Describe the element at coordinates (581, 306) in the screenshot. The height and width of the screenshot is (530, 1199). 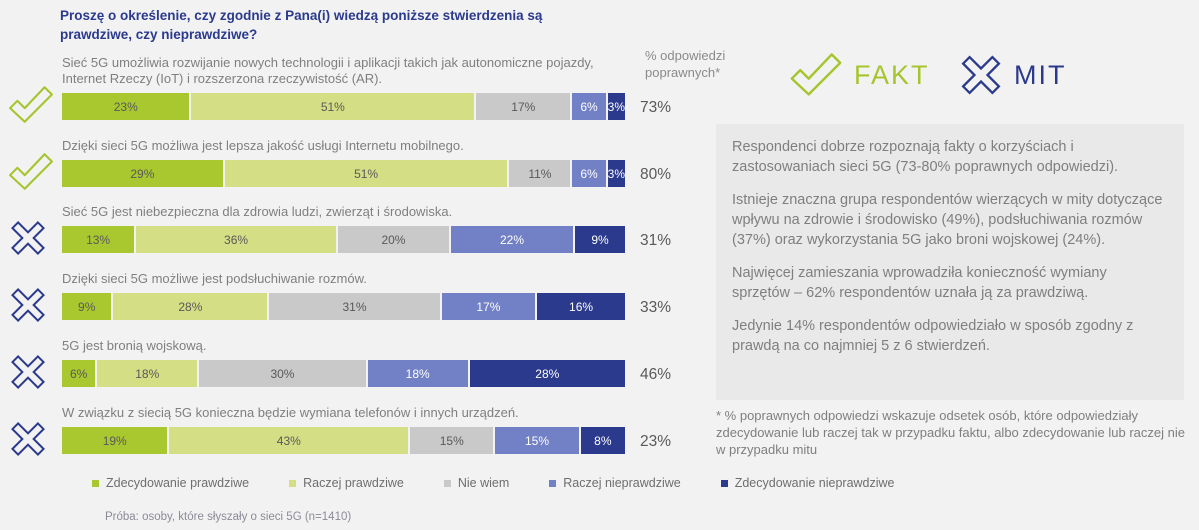
I see `bar-segment: 16%` at that location.